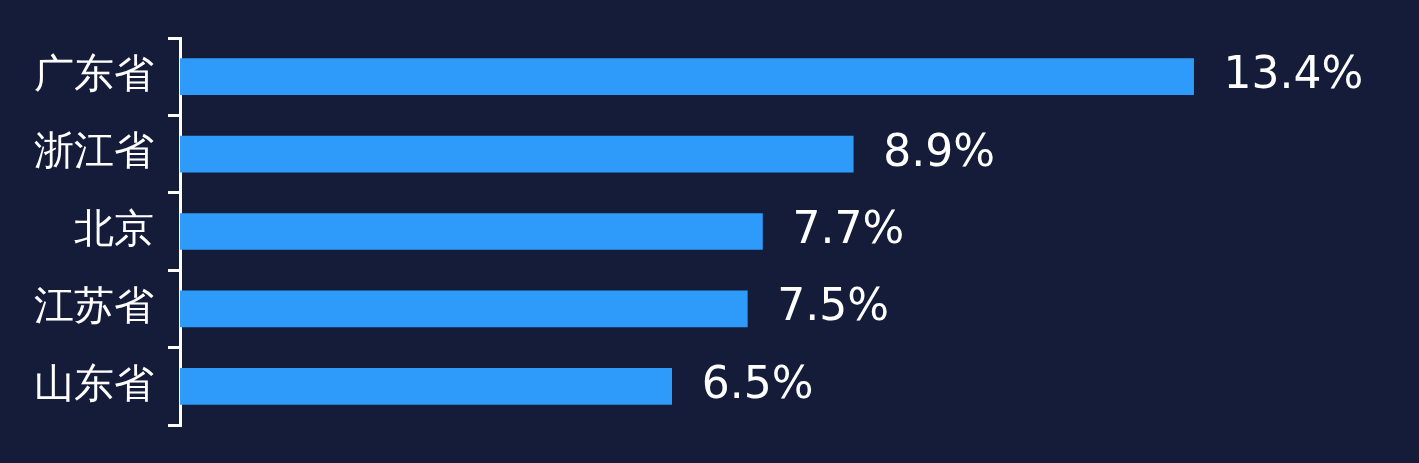  I want to click on data-label: 7.7%, so click(848, 227).